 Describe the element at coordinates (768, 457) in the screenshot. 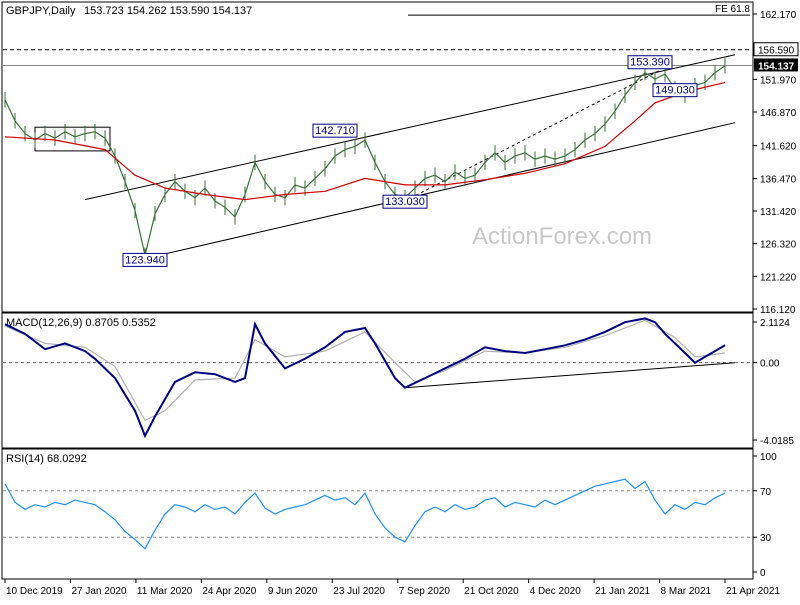

I see `rsi-y-tick-label: 100` at that location.